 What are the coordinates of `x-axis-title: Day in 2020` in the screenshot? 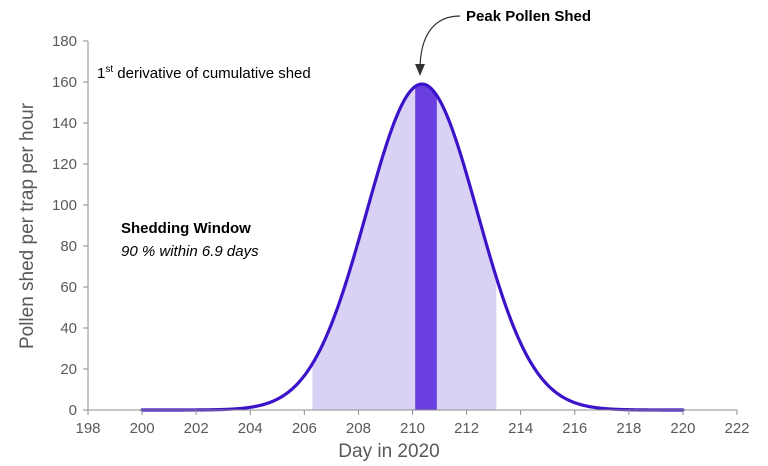 It's located at (388, 451).